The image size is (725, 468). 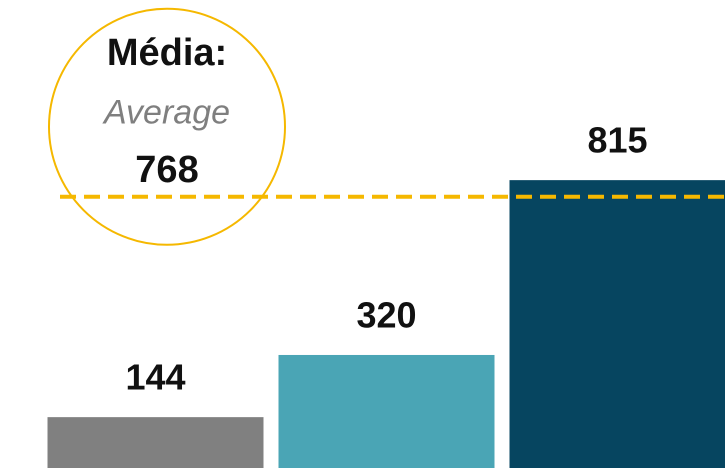 I want to click on value-label: 320, so click(x=386, y=314).